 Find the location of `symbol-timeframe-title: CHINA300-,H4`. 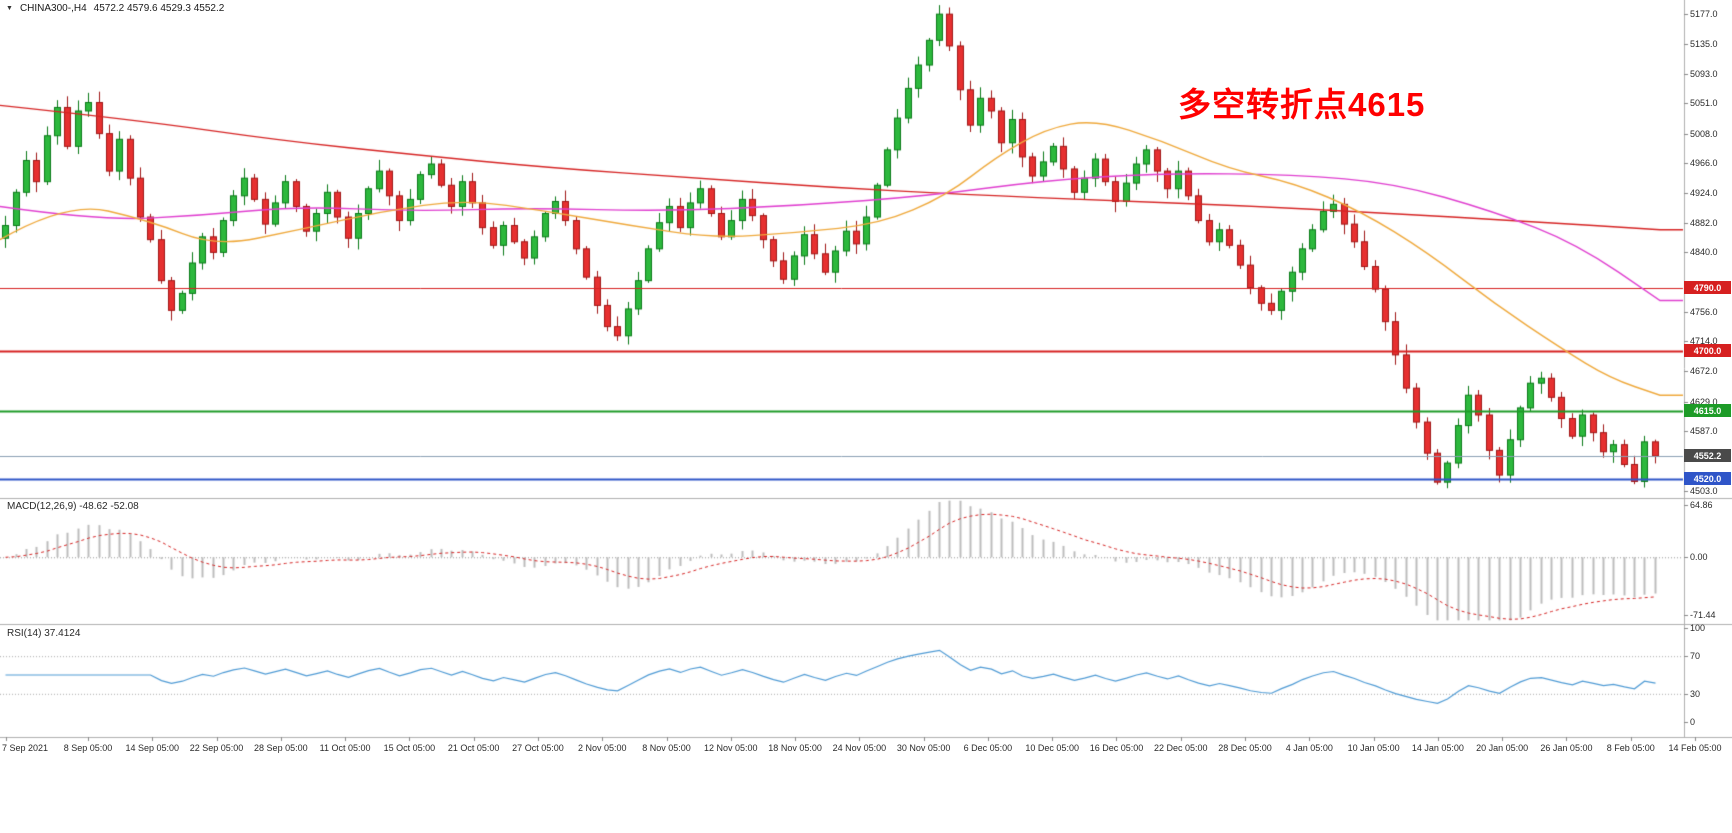

symbol-timeframe-title: CHINA300-,H4 is located at coordinates (53, 8).